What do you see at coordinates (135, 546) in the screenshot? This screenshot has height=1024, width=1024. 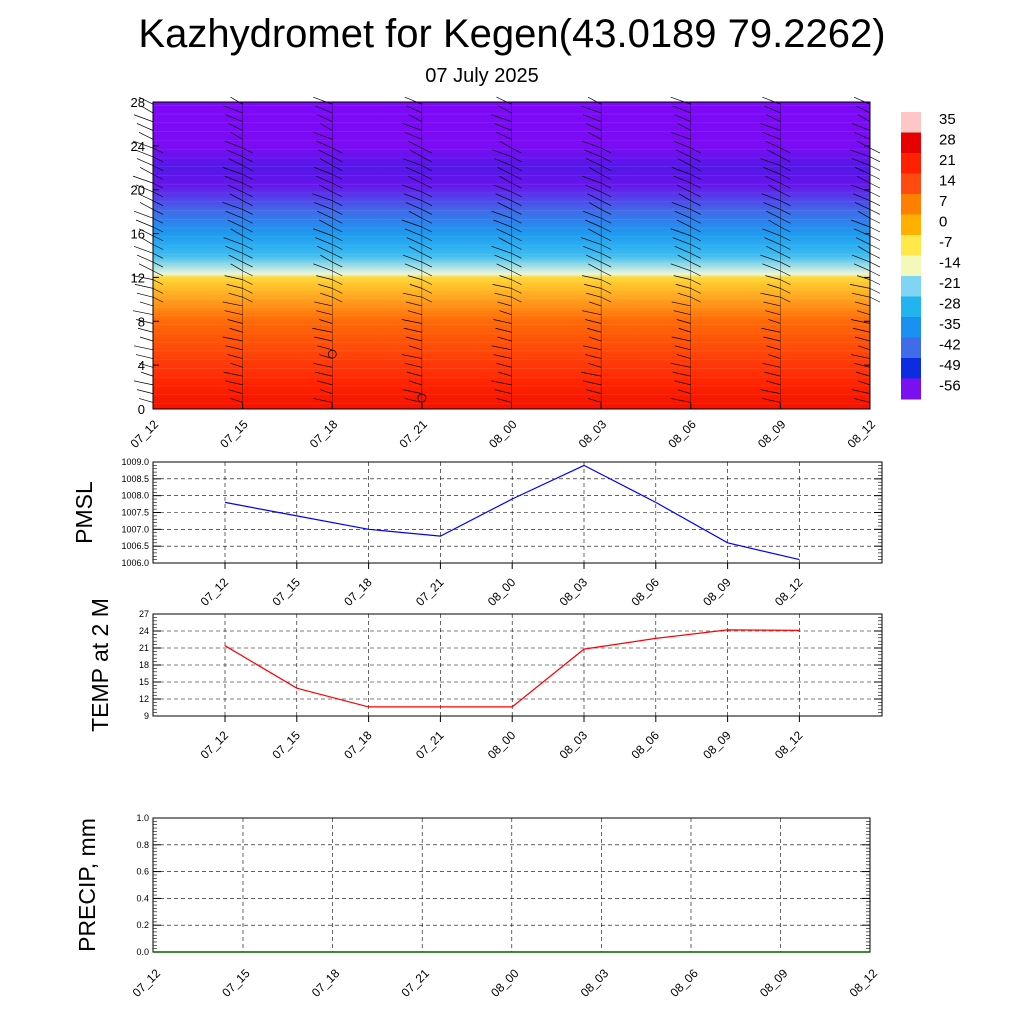 I see `y-tick-label: 1006.5` at bounding box center [135, 546].